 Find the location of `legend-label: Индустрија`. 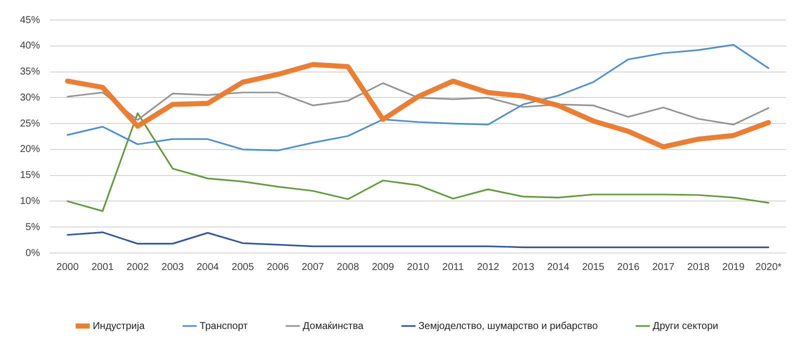

legend-label: Индустрија is located at coordinates (119, 326).